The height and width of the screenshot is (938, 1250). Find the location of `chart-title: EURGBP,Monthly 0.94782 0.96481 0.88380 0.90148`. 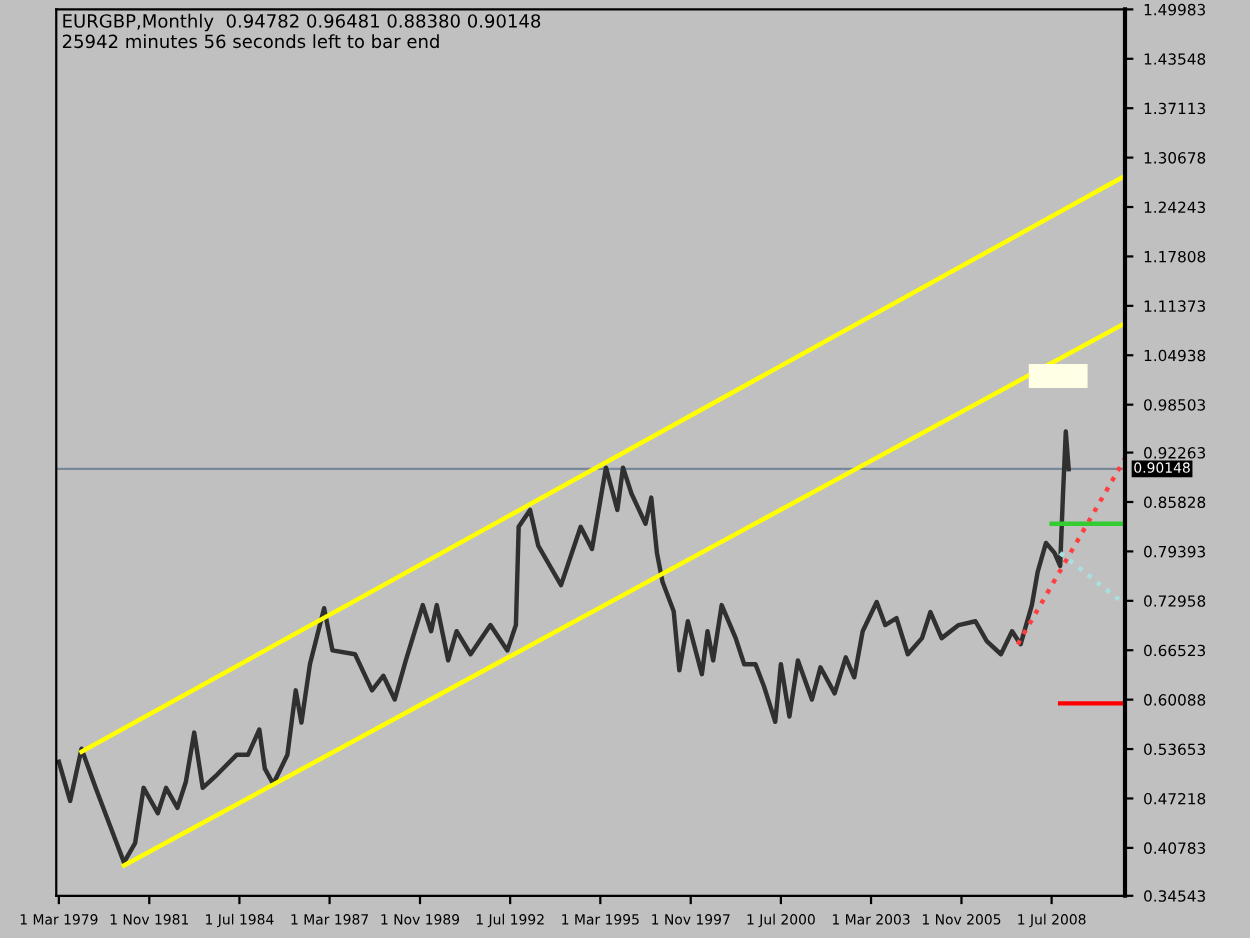

chart-title: EURGBP,Monthly 0.94782 0.96481 0.88380 0.90148 is located at coordinates (302, 22).